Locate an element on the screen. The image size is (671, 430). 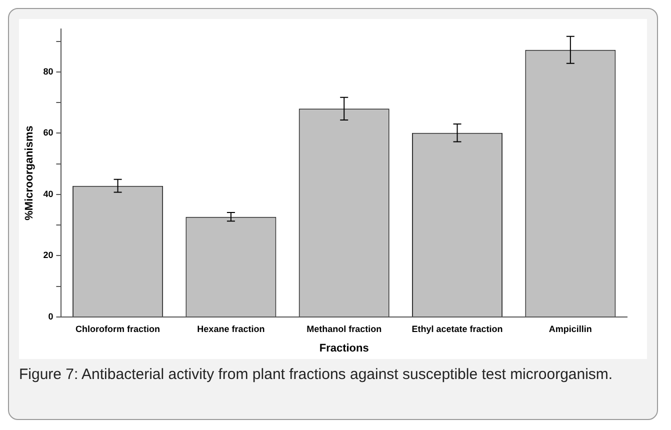
y-tick-label: 80 is located at coordinates (48, 71).